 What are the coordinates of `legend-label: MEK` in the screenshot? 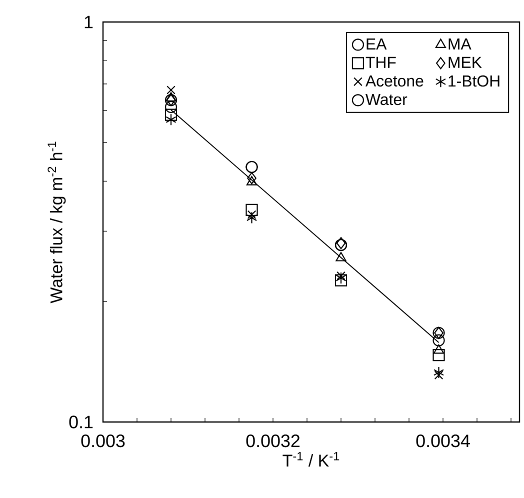 It's located at (465, 62).